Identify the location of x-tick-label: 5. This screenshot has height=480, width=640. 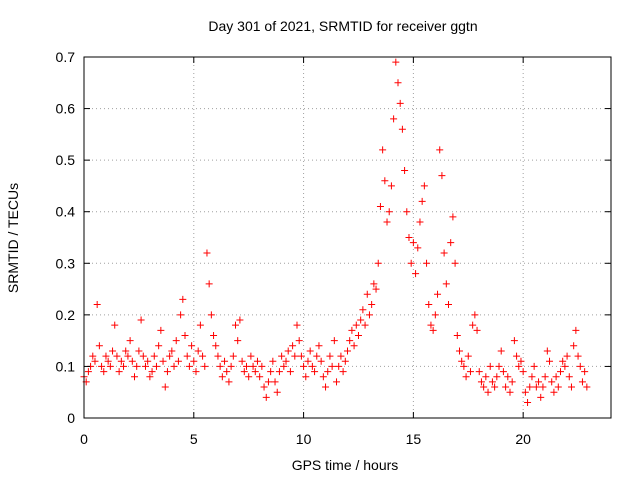
(194, 439).